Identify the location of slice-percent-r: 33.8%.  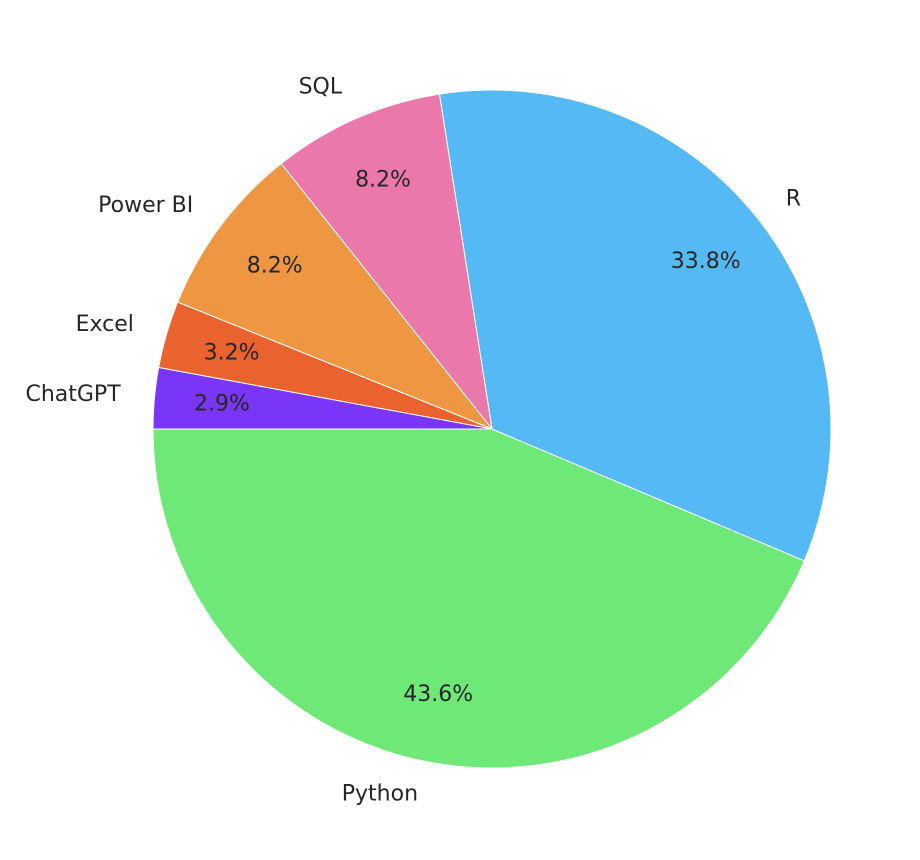
(706, 261).